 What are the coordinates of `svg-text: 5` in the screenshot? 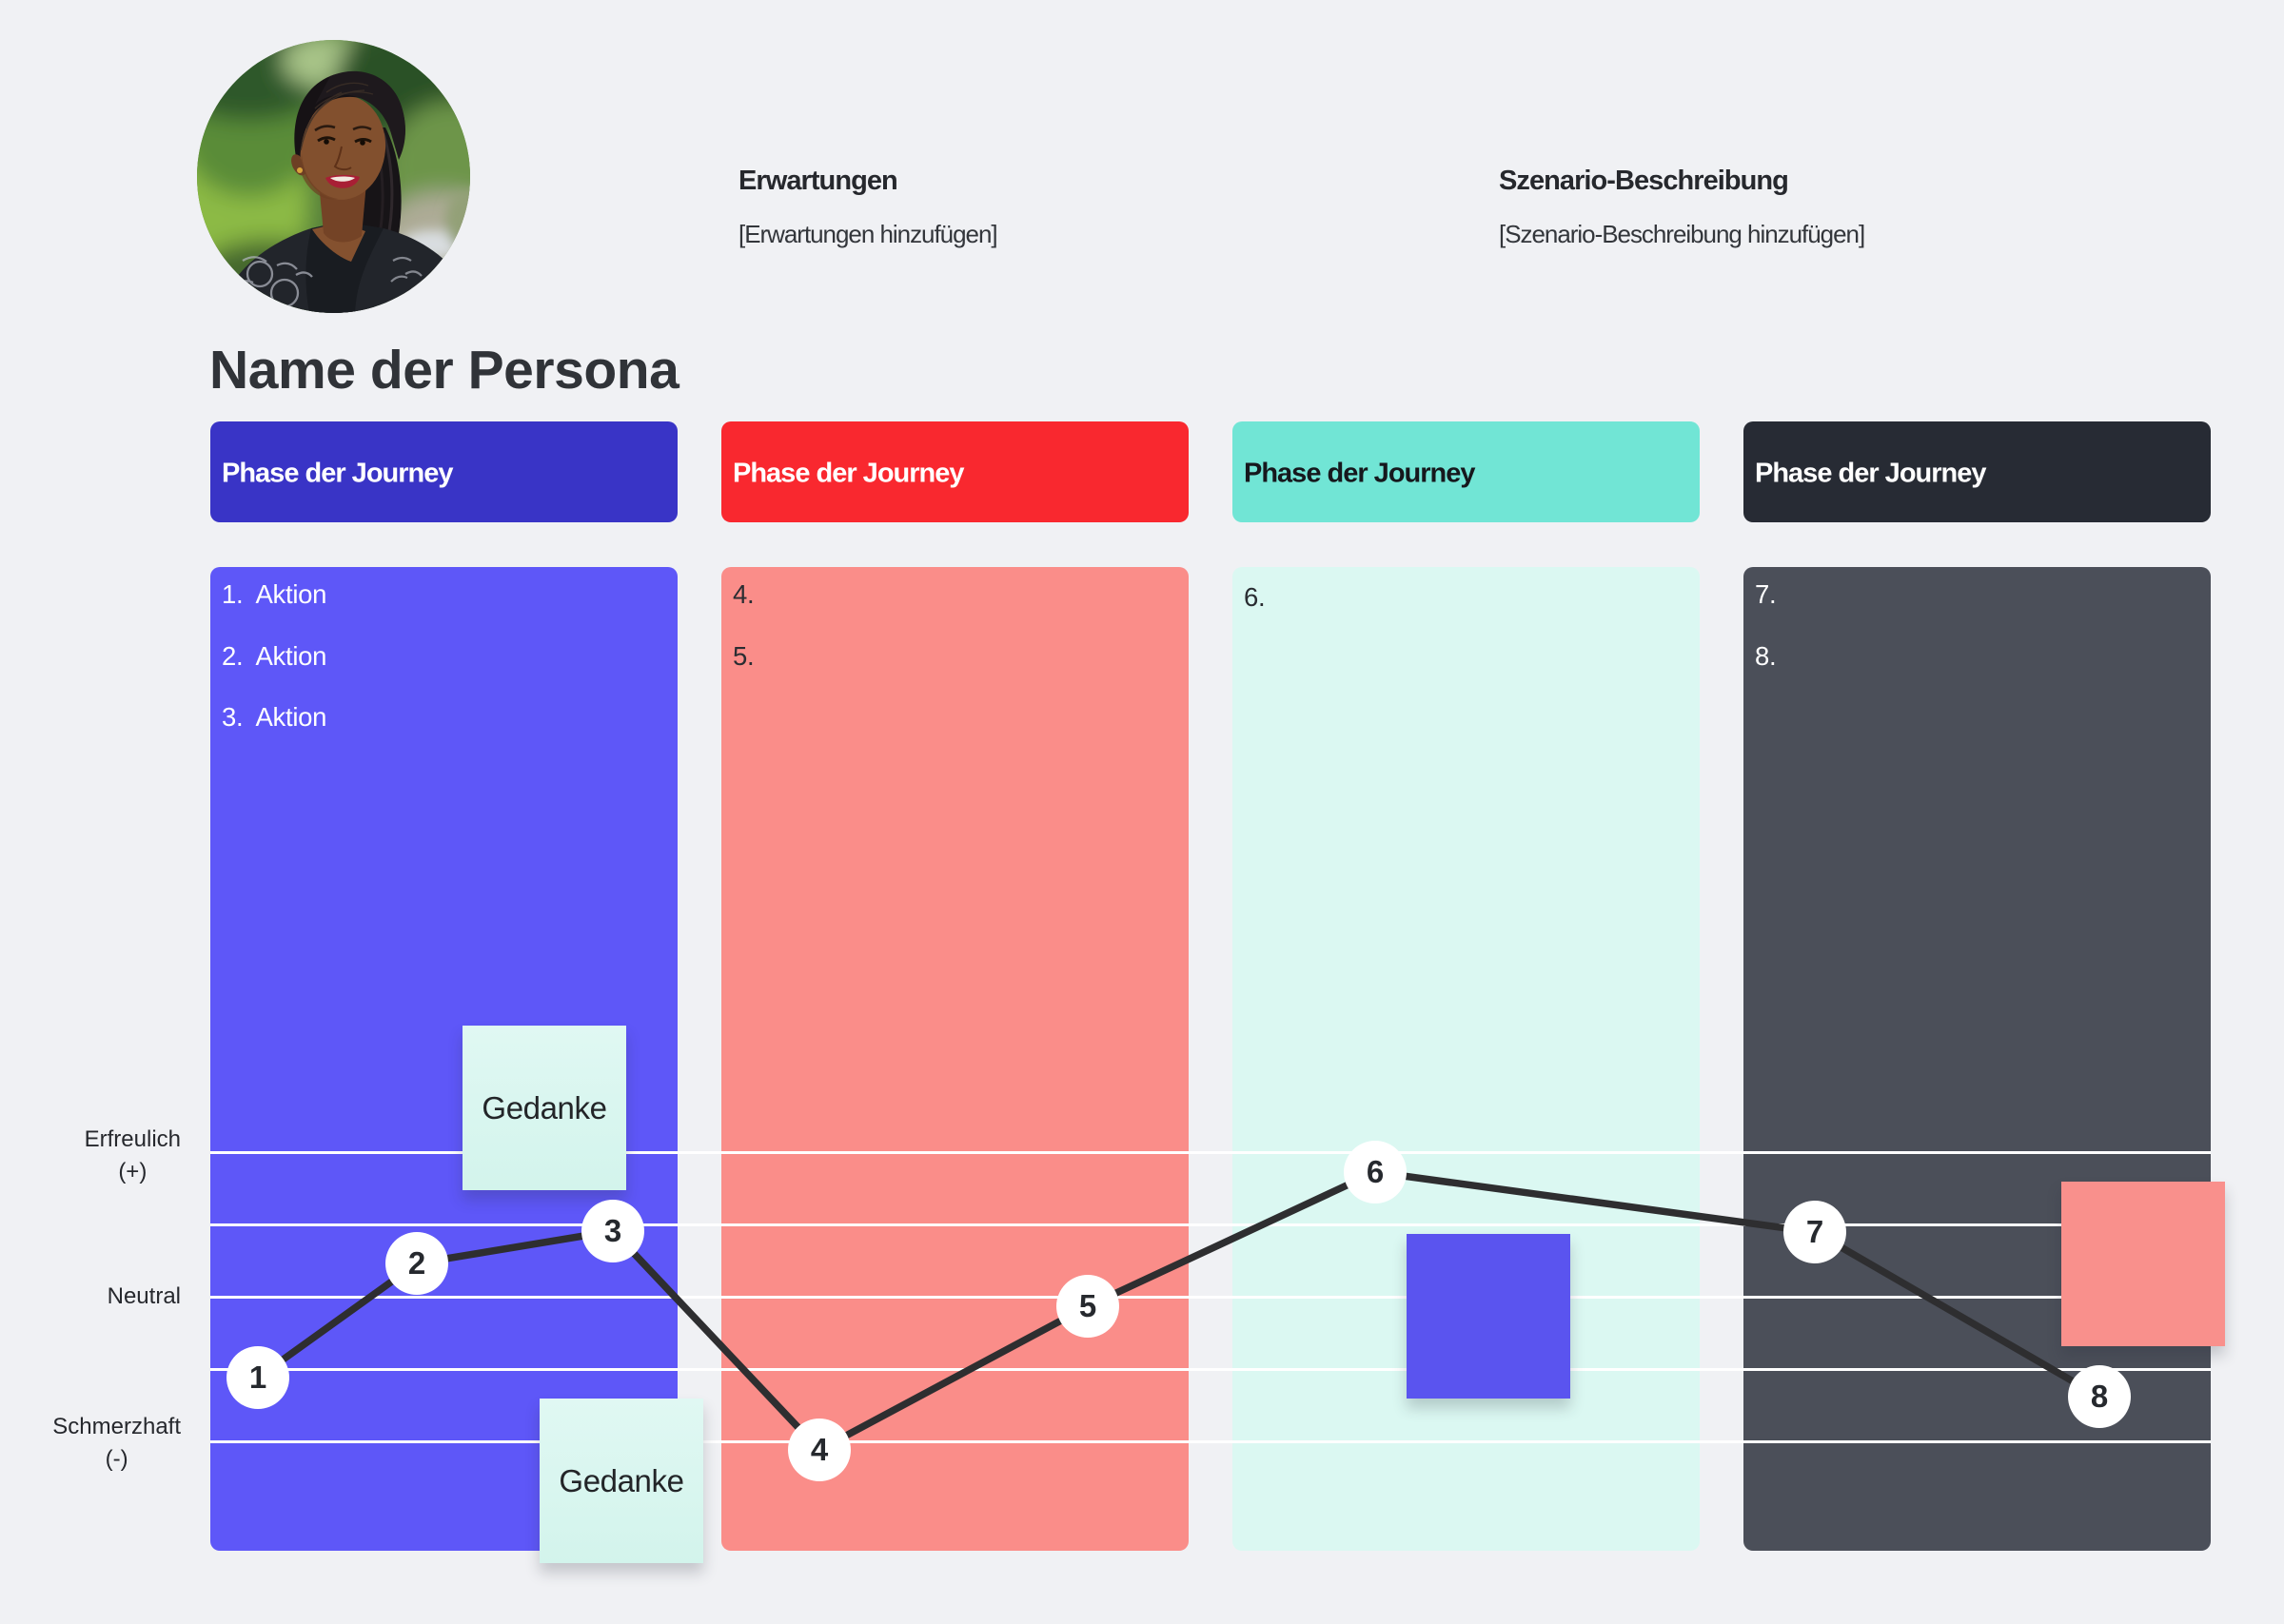 It's located at (1087, 1305).